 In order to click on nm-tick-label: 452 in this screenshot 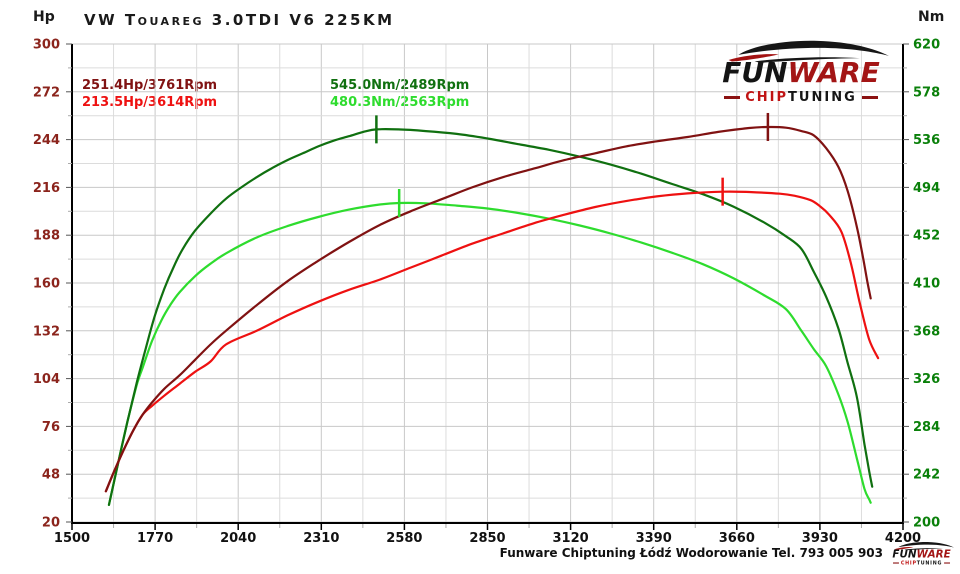, I will do `click(926, 236)`.